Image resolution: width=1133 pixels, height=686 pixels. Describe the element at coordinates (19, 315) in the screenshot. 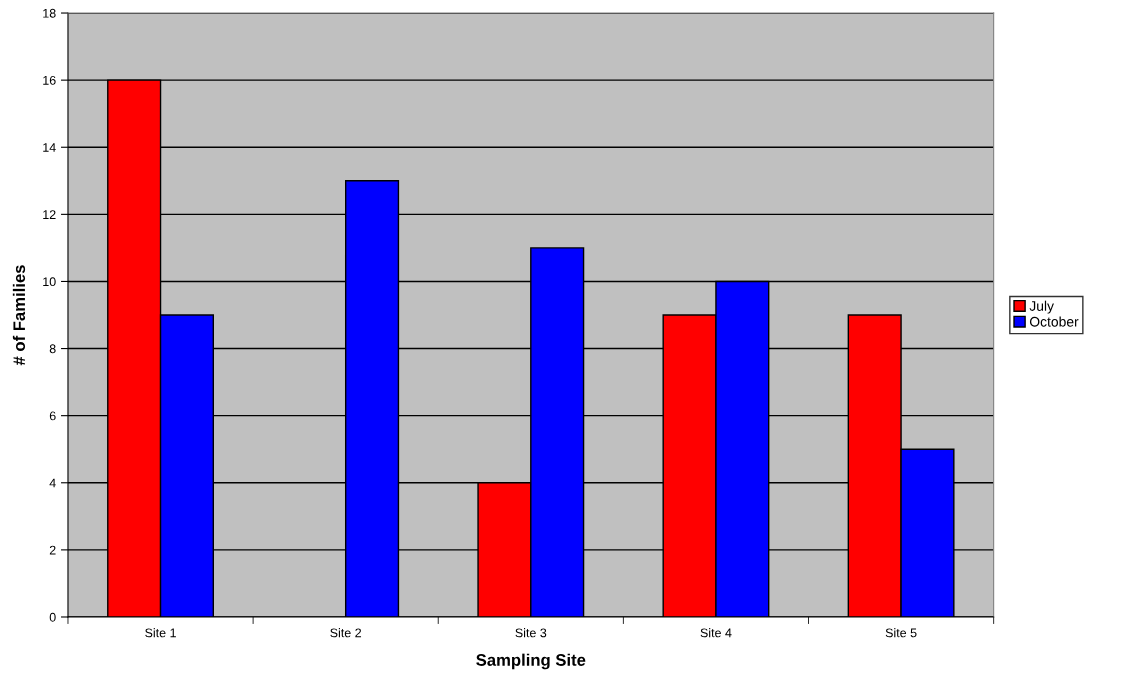

I see `y-axis-title: # of Families` at that location.